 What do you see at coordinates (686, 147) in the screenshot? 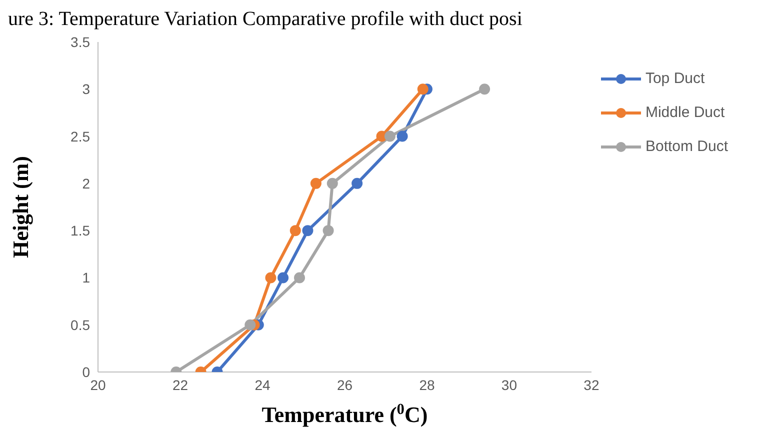
I see `legend-label: Bottom Duct` at bounding box center [686, 147].